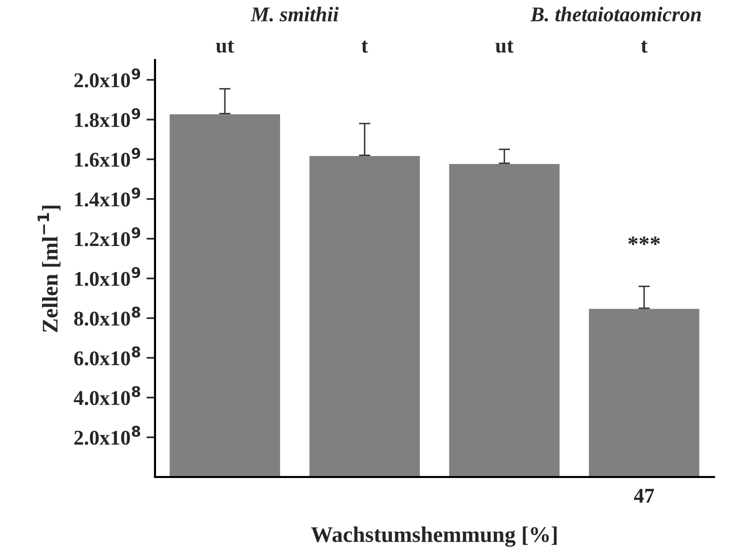 The width and height of the screenshot is (733, 557). I want to click on y-tick-label: 6.0x10$^{8}$, so click(107, 356).